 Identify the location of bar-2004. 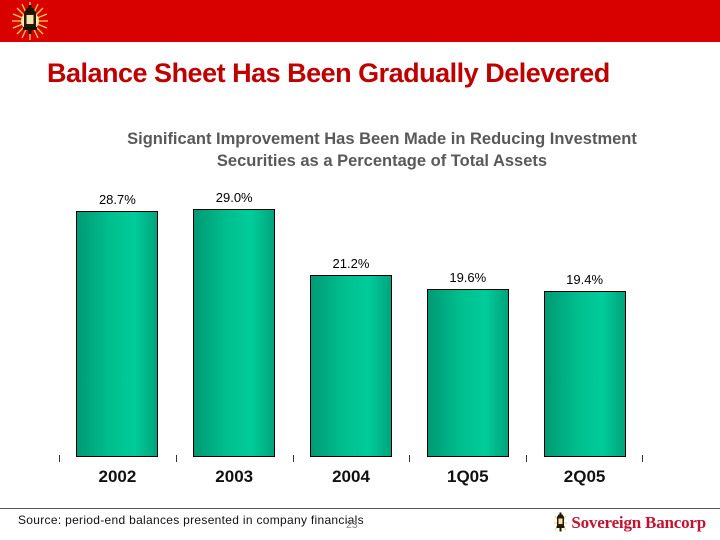
(350, 366).